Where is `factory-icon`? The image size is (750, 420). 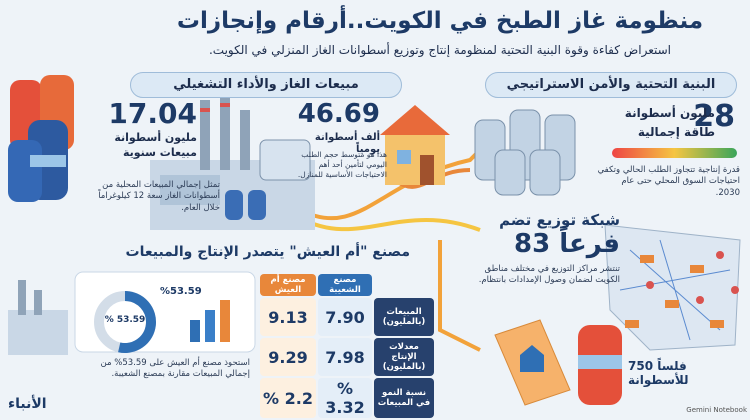 factory-icon is located at coordinates (232, 162).